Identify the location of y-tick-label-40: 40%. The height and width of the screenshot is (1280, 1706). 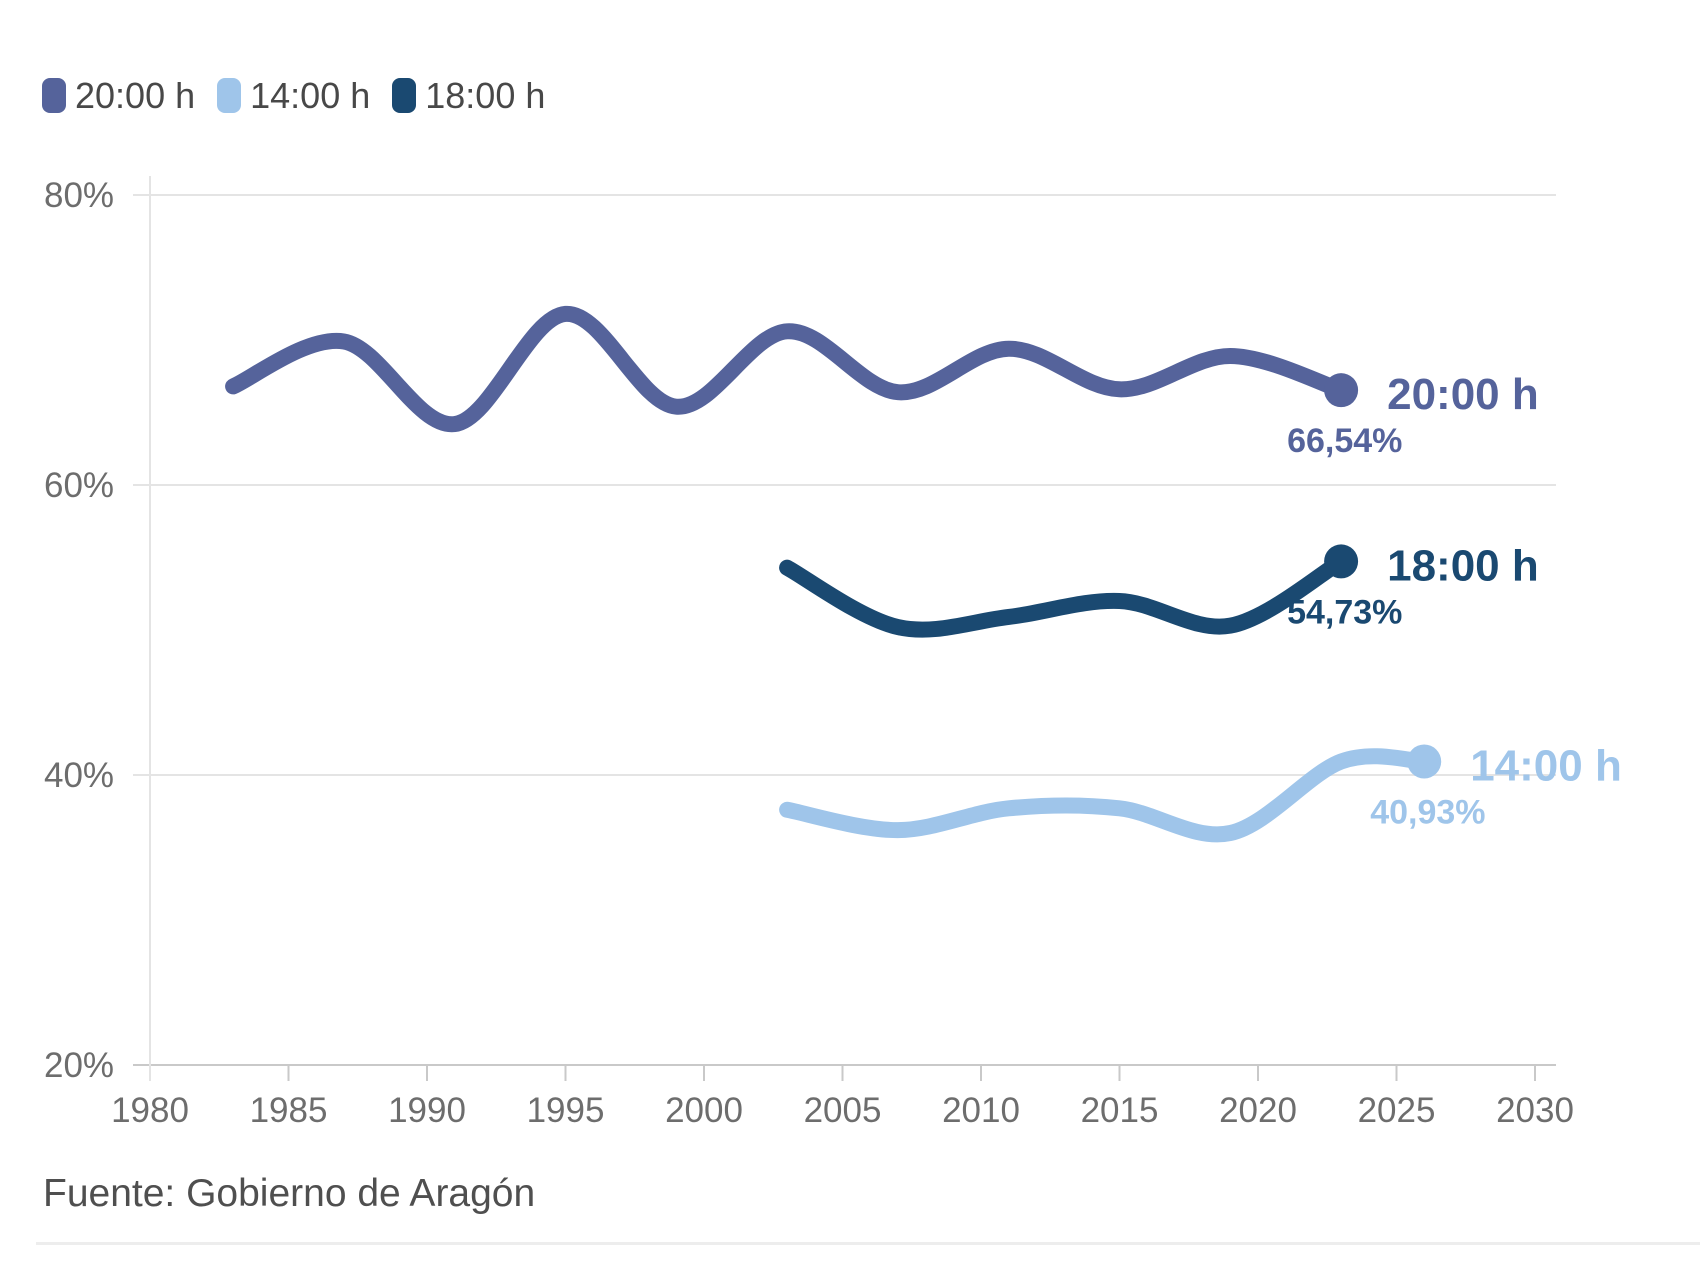
(79, 775).